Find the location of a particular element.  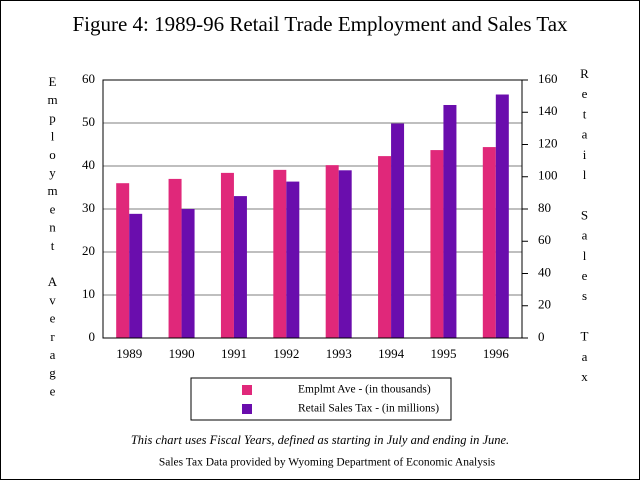

x-tick-label: 1992 is located at coordinates (286, 353).